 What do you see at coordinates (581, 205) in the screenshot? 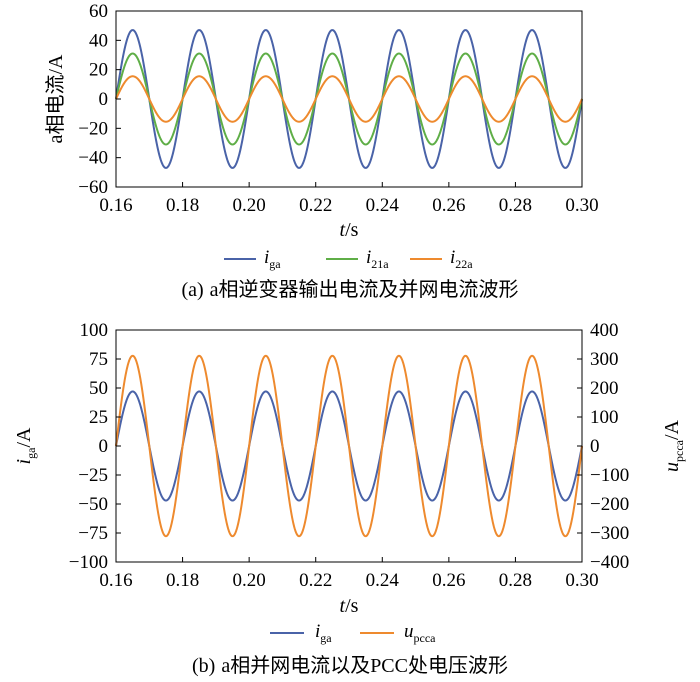
I see `chart-a-x-tick-label: 0.30` at bounding box center [581, 205].